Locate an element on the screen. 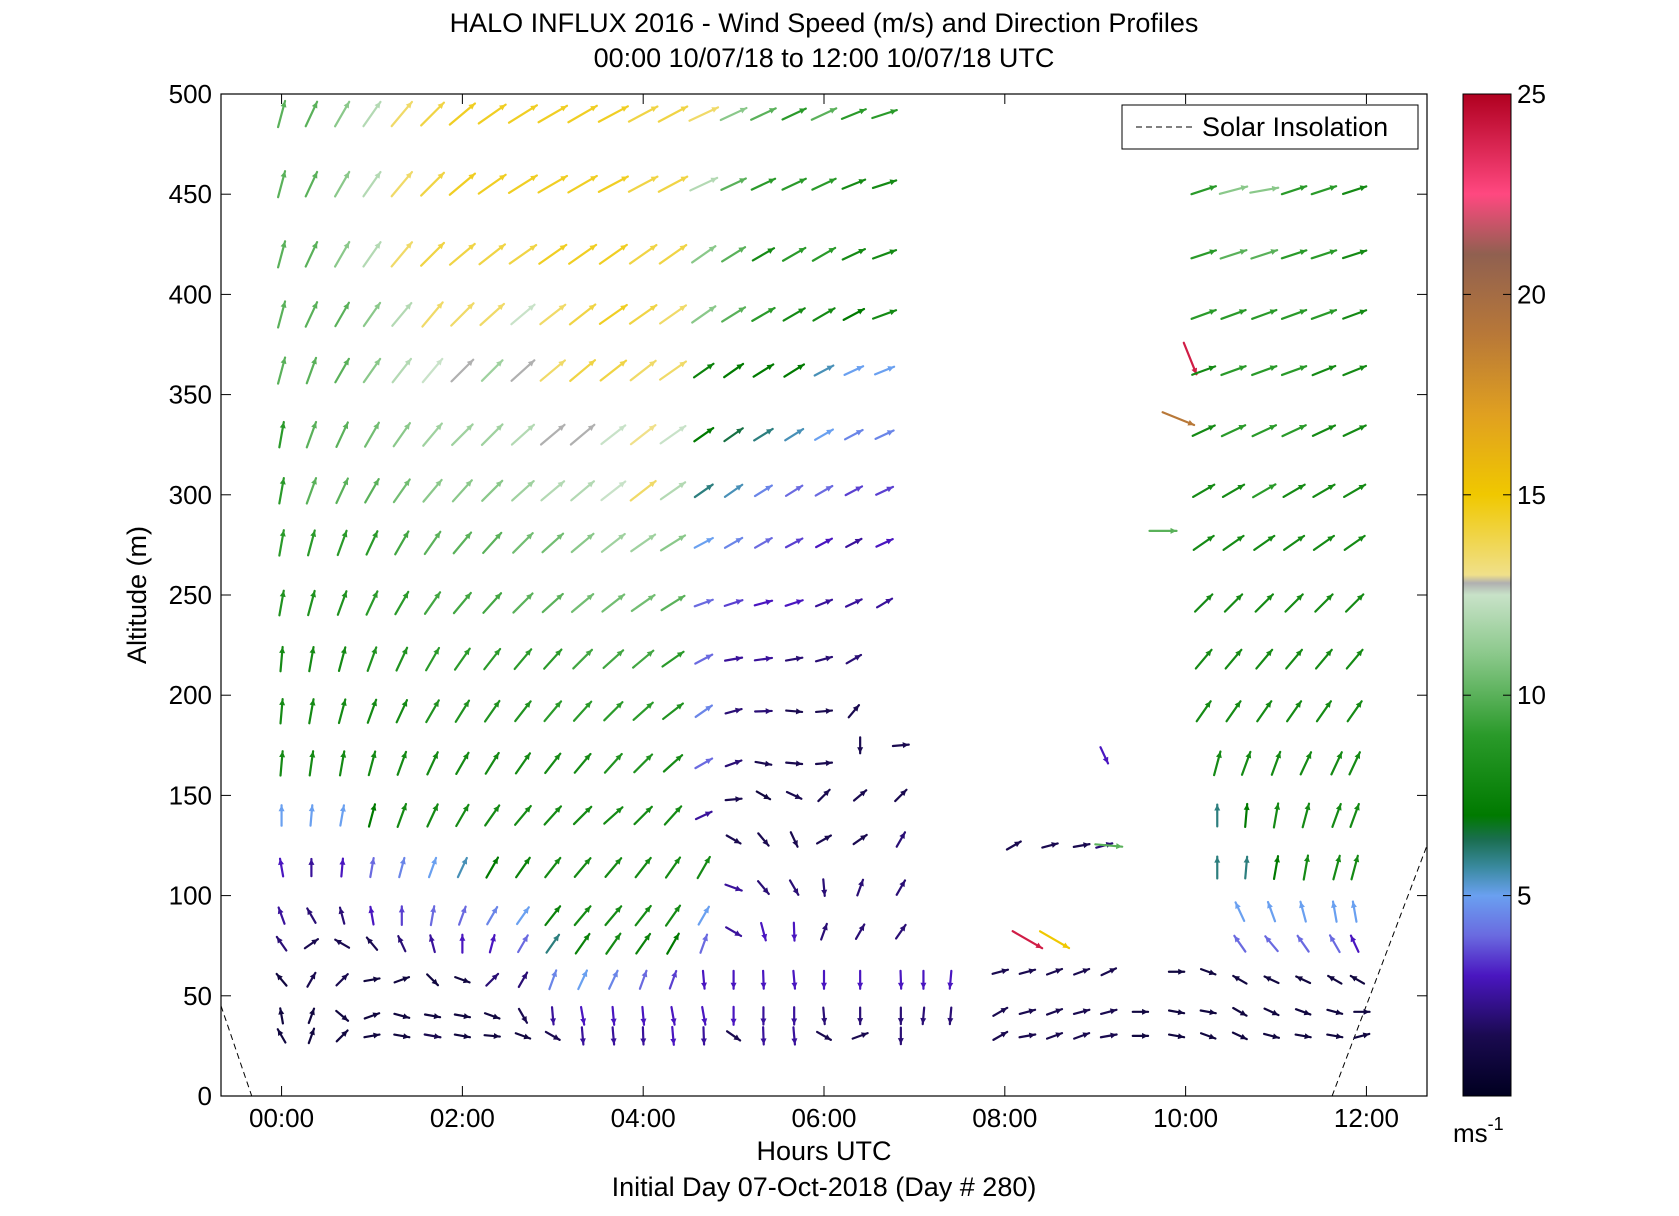 The width and height of the screenshot is (1679, 1216). x-tick-label: 06:00 is located at coordinates (823, 1118).